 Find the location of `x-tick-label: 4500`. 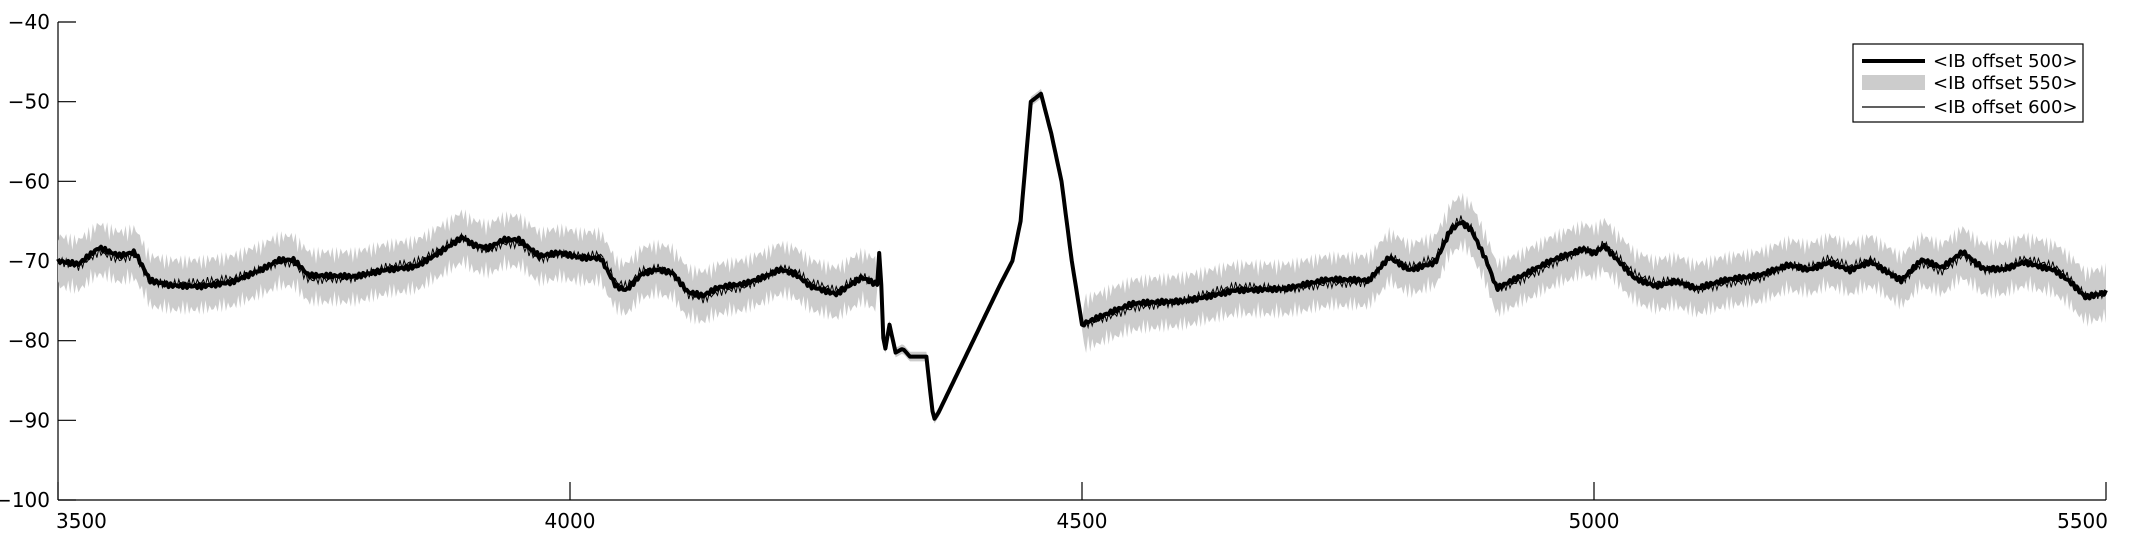

x-tick-label: 4500 is located at coordinates (1082, 521).